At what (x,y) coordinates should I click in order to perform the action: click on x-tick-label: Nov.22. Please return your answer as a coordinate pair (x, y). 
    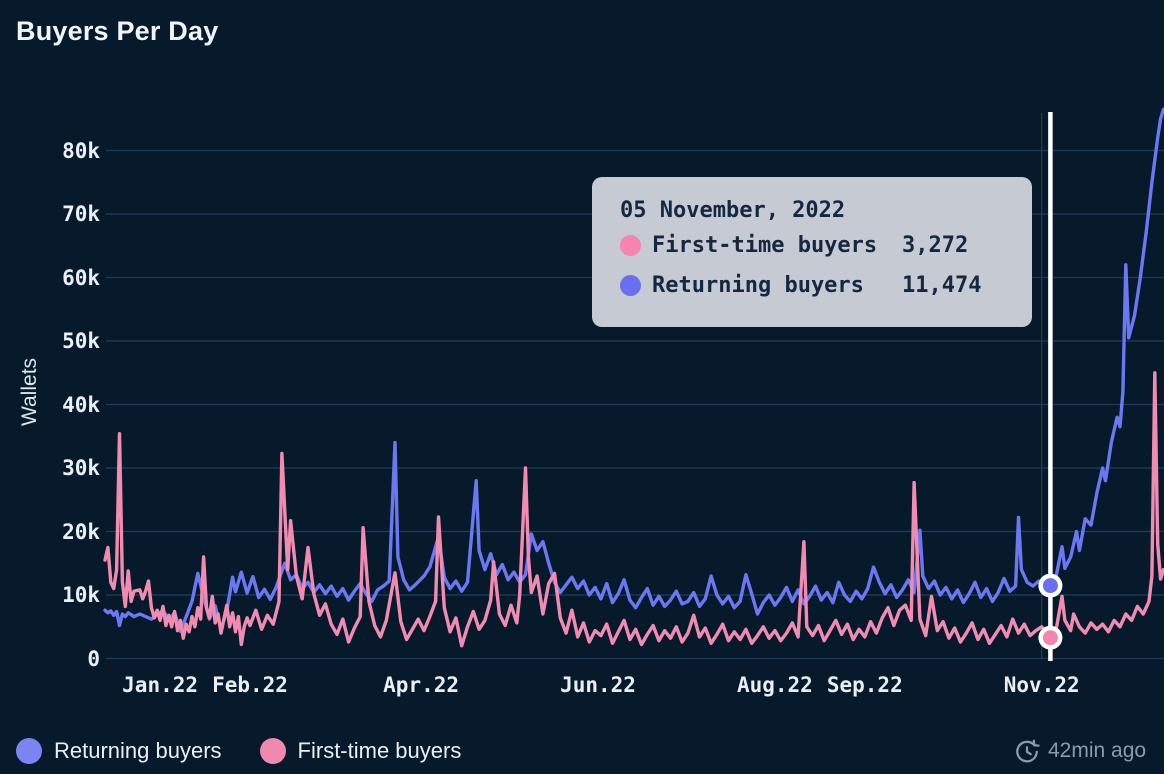
    Looking at the image, I should click on (1041, 685).